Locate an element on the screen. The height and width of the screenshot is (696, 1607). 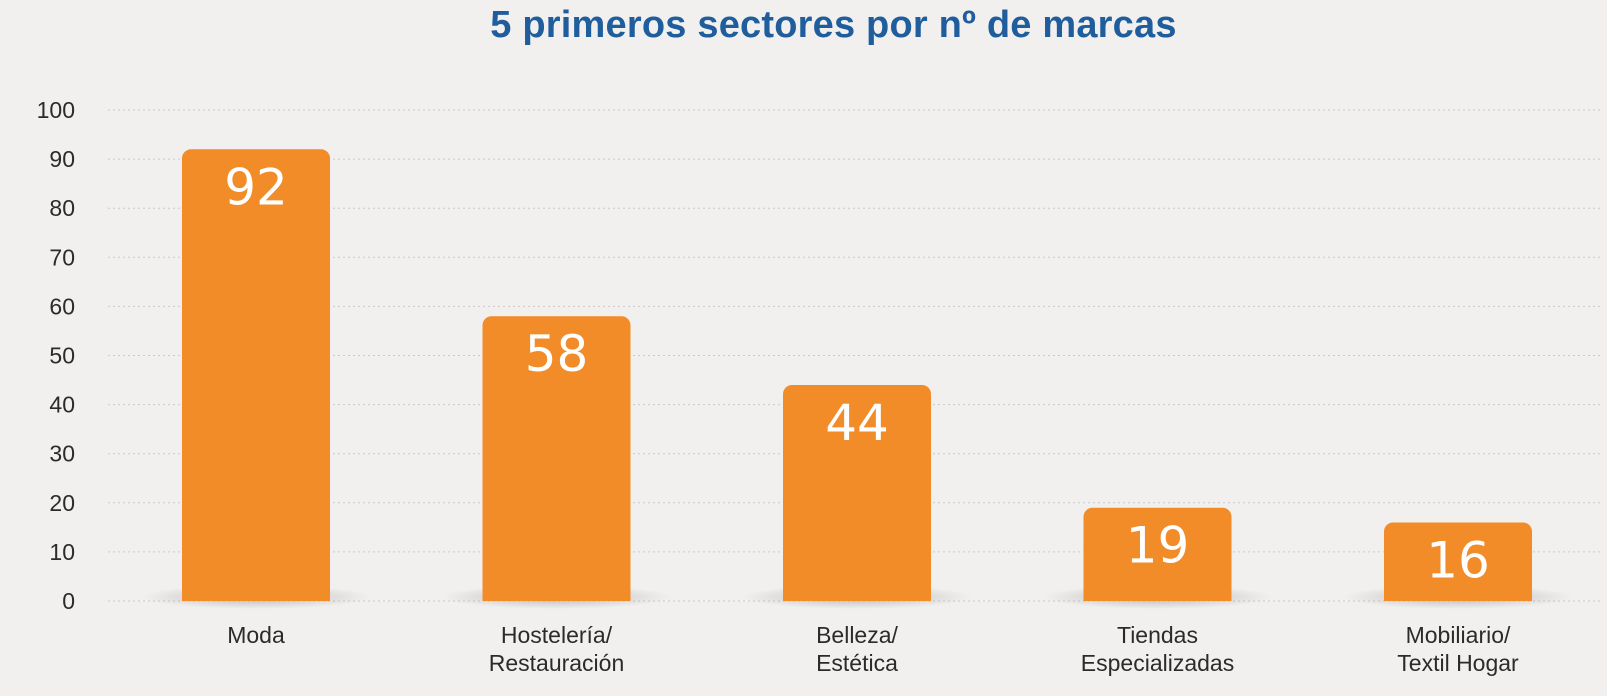
bar-value-label: 58 is located at coordinates (557, 354).